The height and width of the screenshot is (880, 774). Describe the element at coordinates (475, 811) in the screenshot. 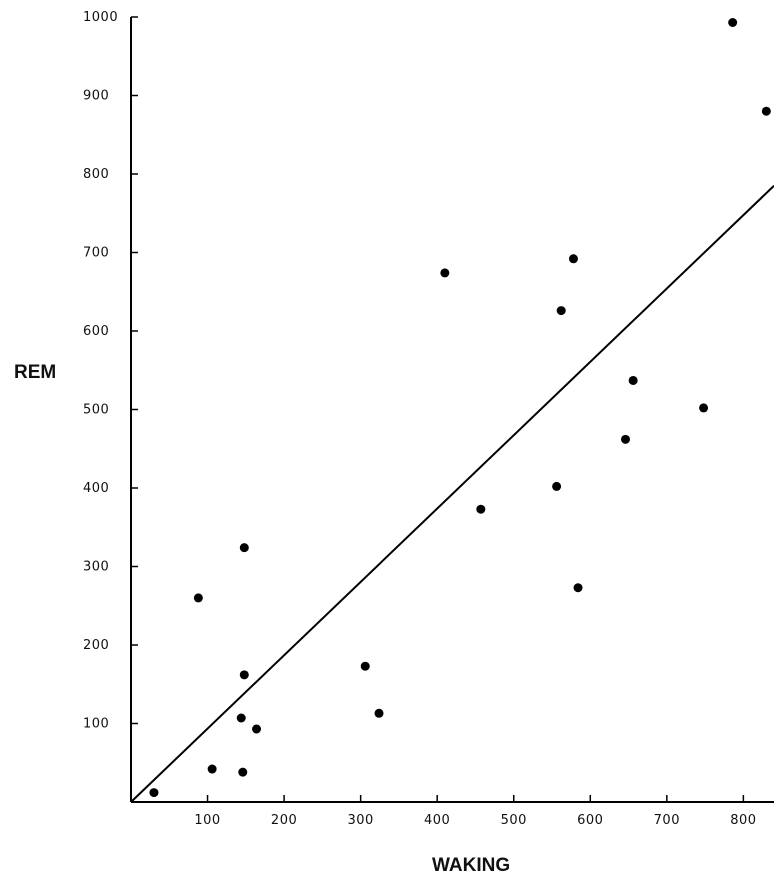

I see `x-ticks: 100 200 300 400 500 600 700 800` at that location.